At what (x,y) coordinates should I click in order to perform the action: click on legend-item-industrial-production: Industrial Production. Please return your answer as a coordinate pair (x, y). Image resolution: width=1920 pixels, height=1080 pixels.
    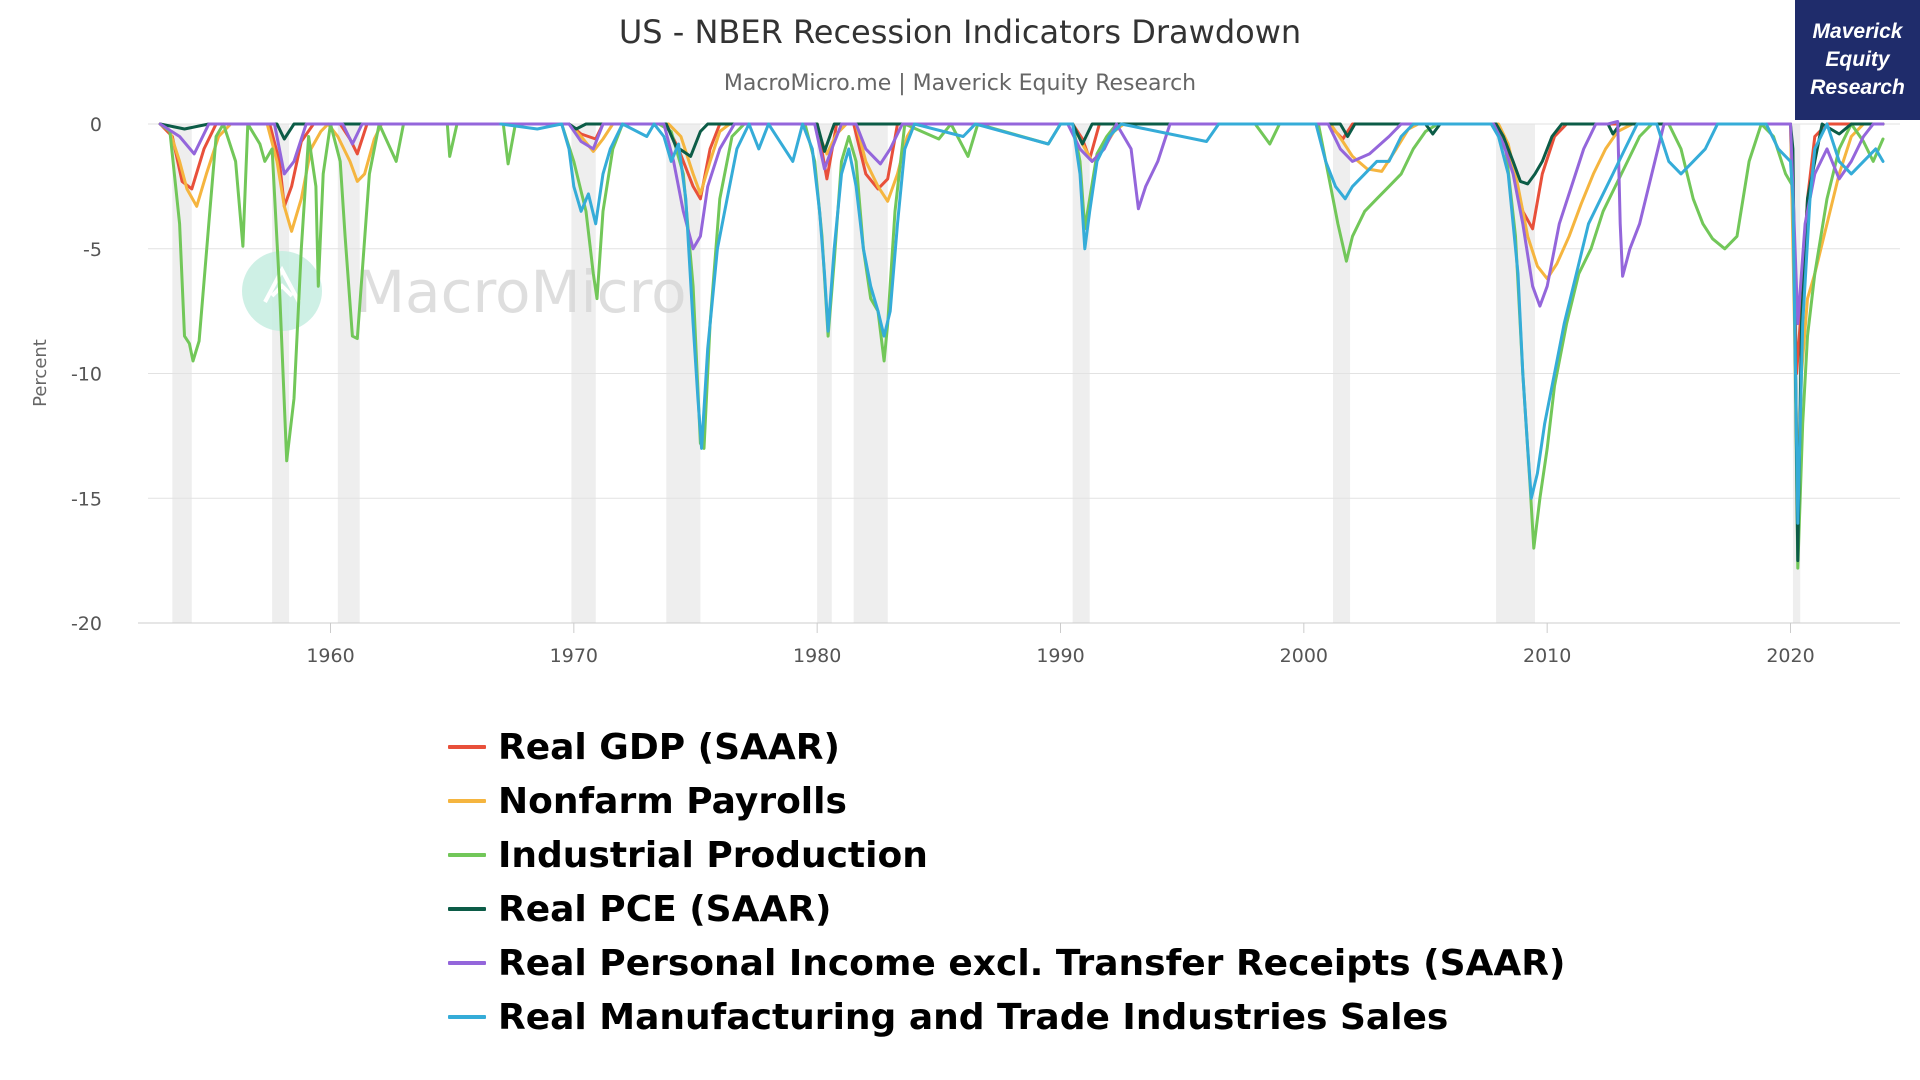
    Looking at the image, I should click on (1006, 855).